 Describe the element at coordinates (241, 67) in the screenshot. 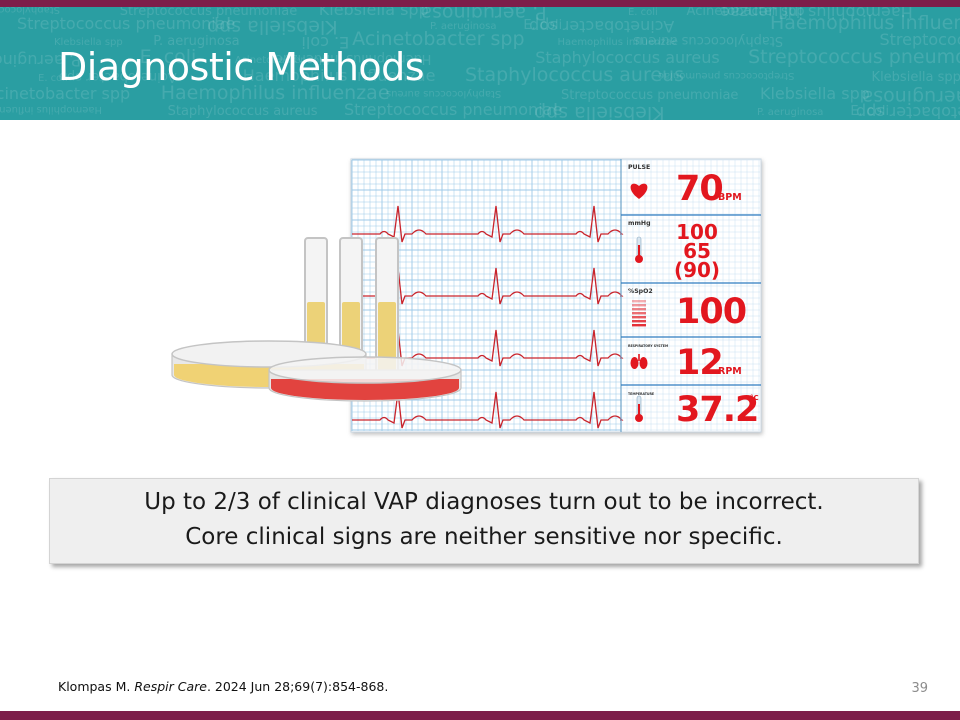

I see `slide-title: Diagnostic Methods` at that location.